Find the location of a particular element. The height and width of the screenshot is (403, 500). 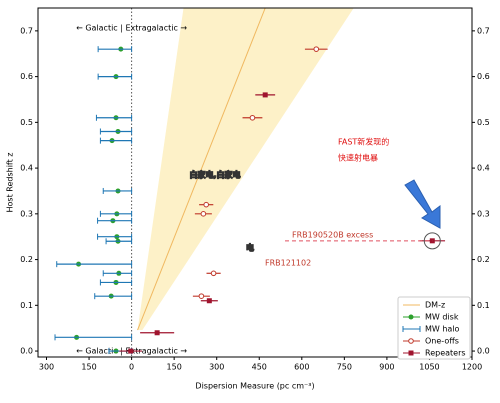

y2-tick-label: 0.6 is located at coordinates (483, 76).